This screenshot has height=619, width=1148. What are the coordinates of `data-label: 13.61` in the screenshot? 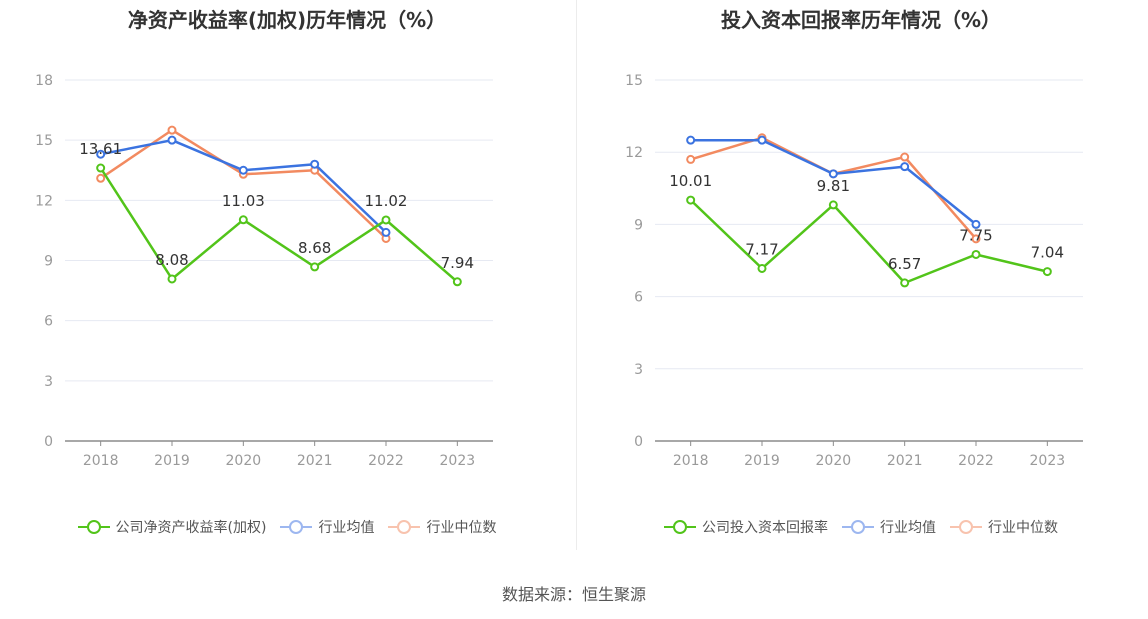 It's located at (100, 149).